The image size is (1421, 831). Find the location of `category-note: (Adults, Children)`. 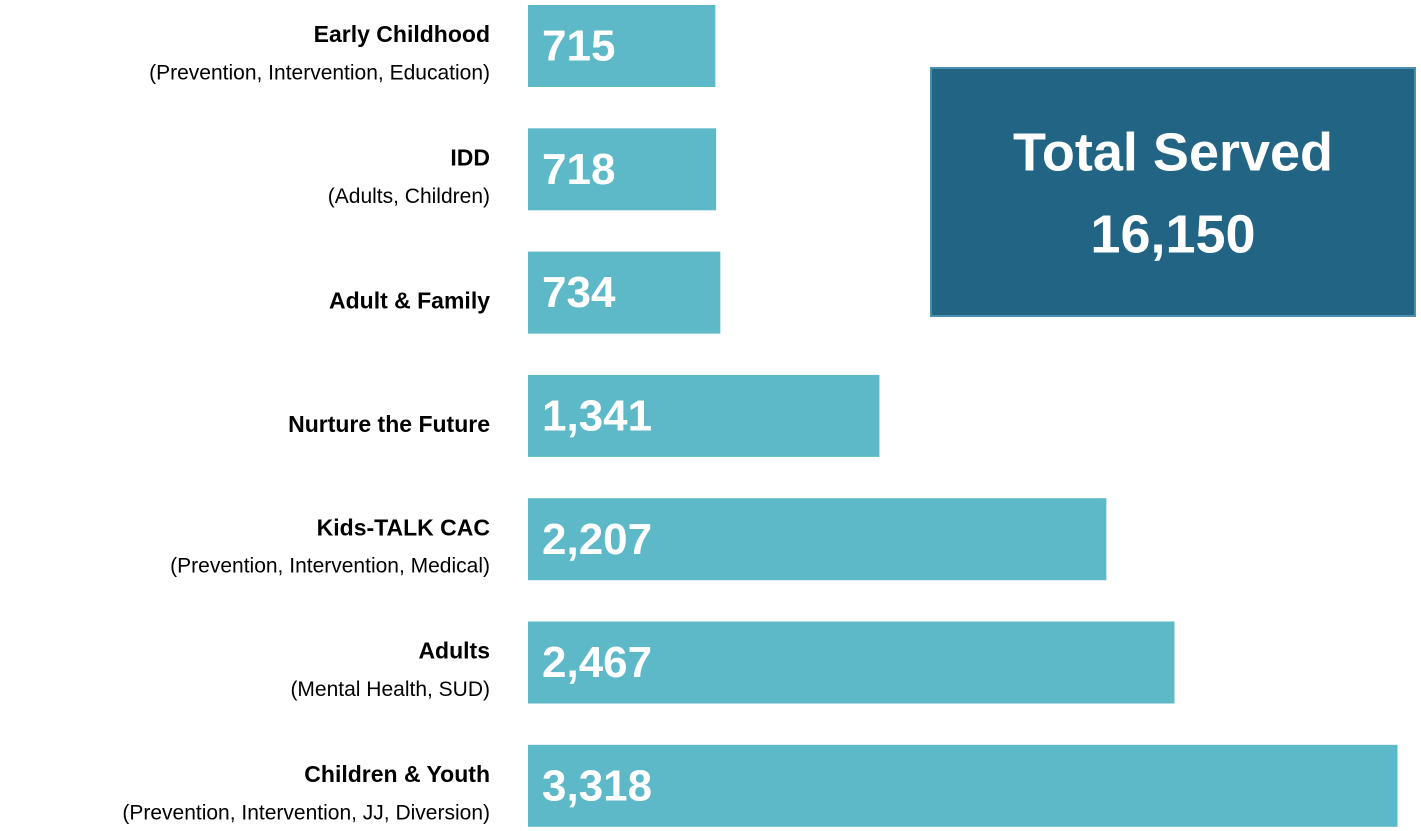

category-note: (Adults, Children) is located at coordinates (409, 196).